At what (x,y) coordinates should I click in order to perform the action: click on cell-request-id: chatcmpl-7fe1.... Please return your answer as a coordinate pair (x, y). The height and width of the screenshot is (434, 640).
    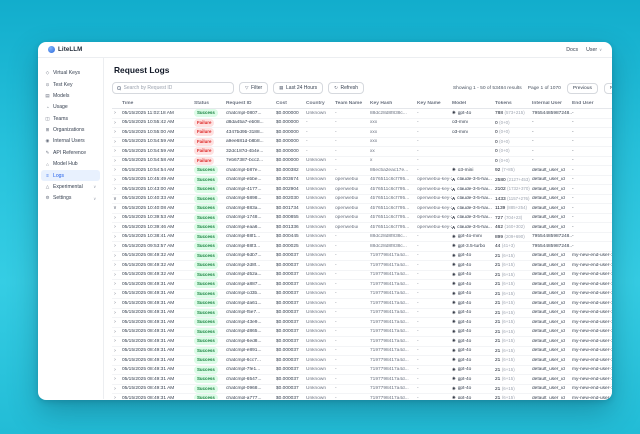
    Looking at the image, I should click on (243, 370).